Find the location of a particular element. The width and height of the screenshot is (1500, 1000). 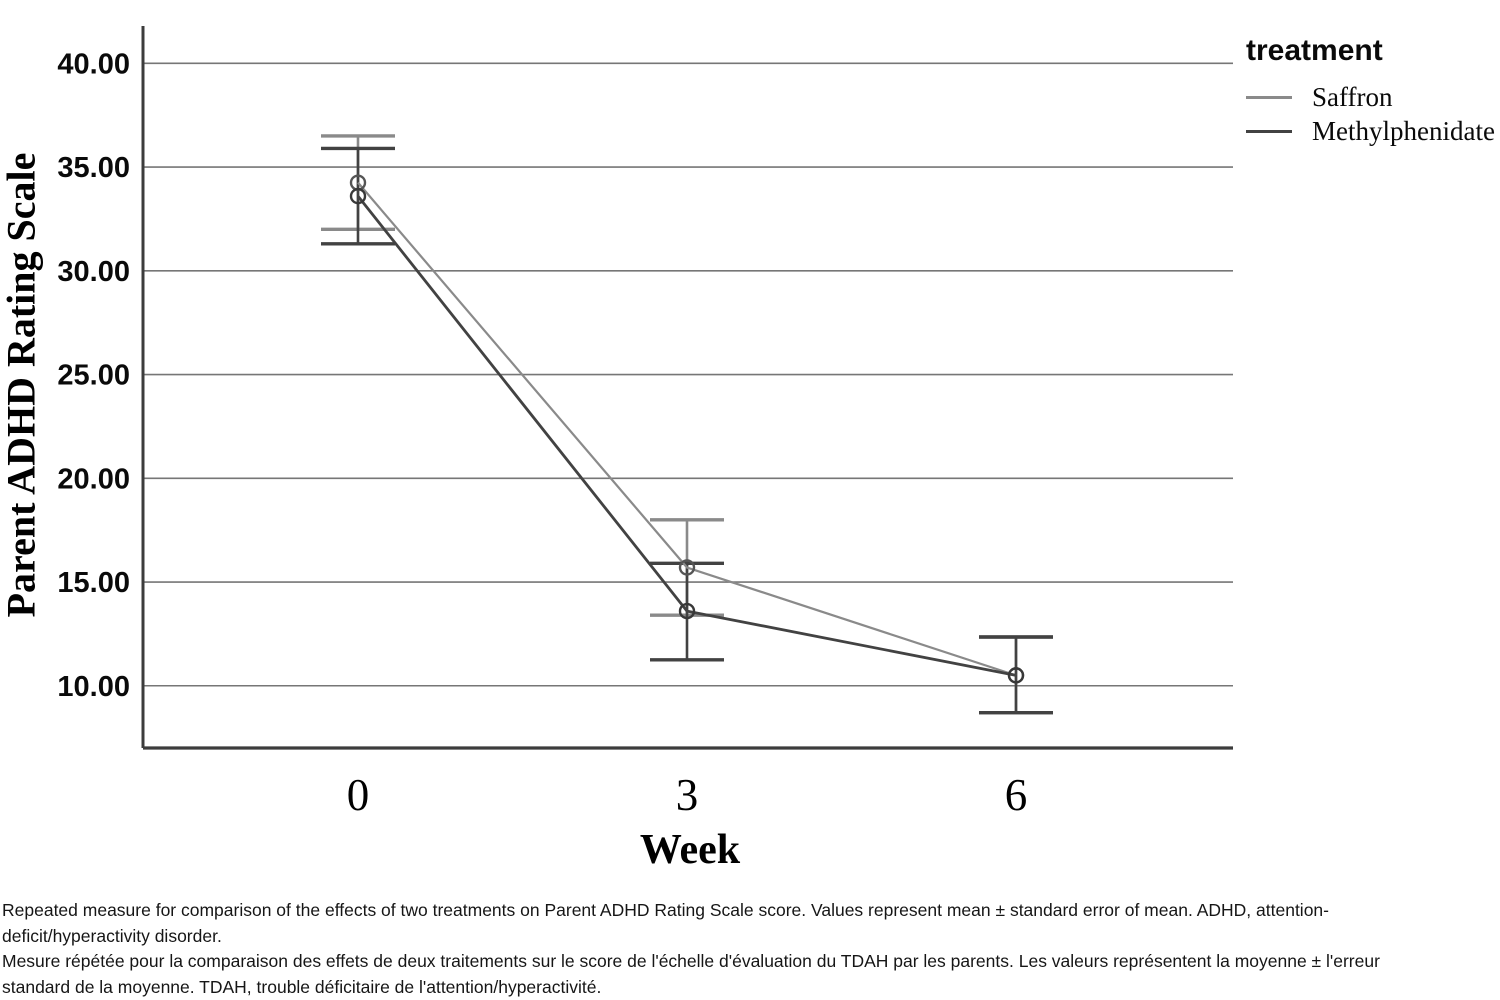

caption-line-en-2: deficit/hyperactivity disorder. is located at coordinates (112, 935).